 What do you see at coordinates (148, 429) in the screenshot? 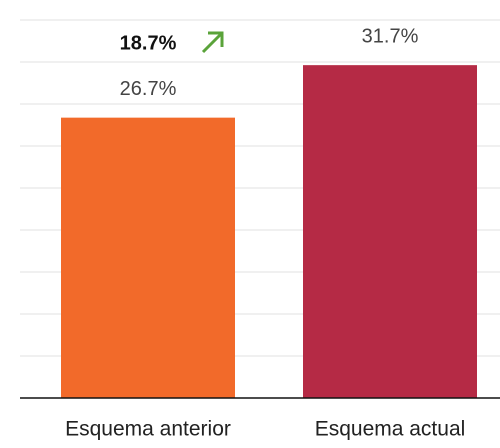
I see `x-tick-label: Esquema anterior` at bounding box center [148, 429].